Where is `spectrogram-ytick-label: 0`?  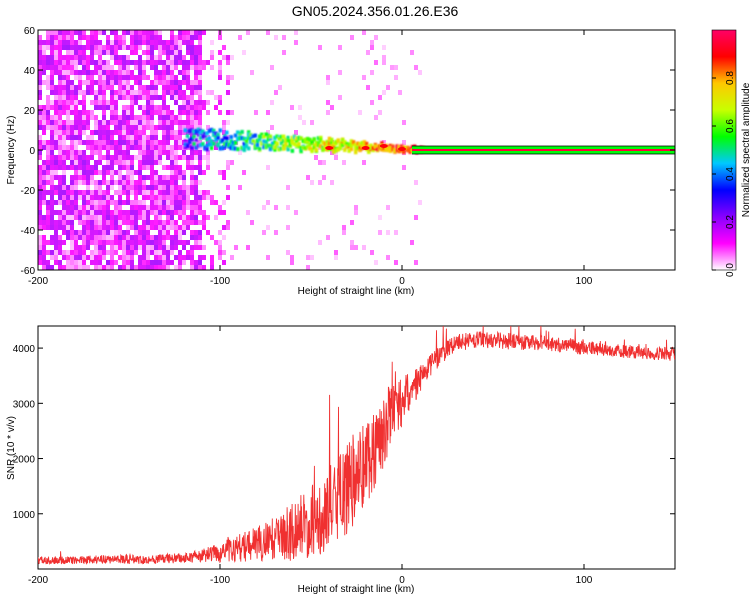
spectrogram-ytick-label: 0 is located at coordinates (32, 151).